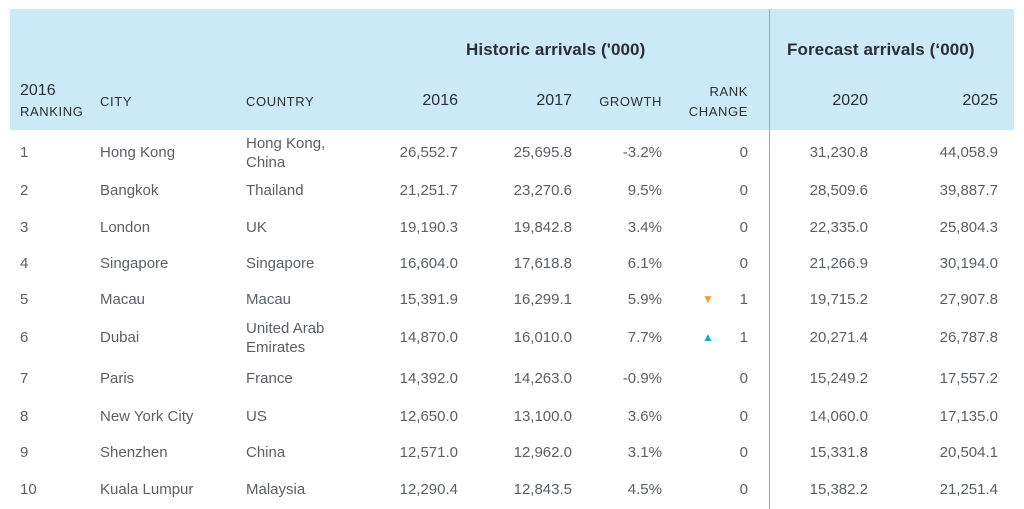  I want to click on country-cell: US, so click(256, 416).